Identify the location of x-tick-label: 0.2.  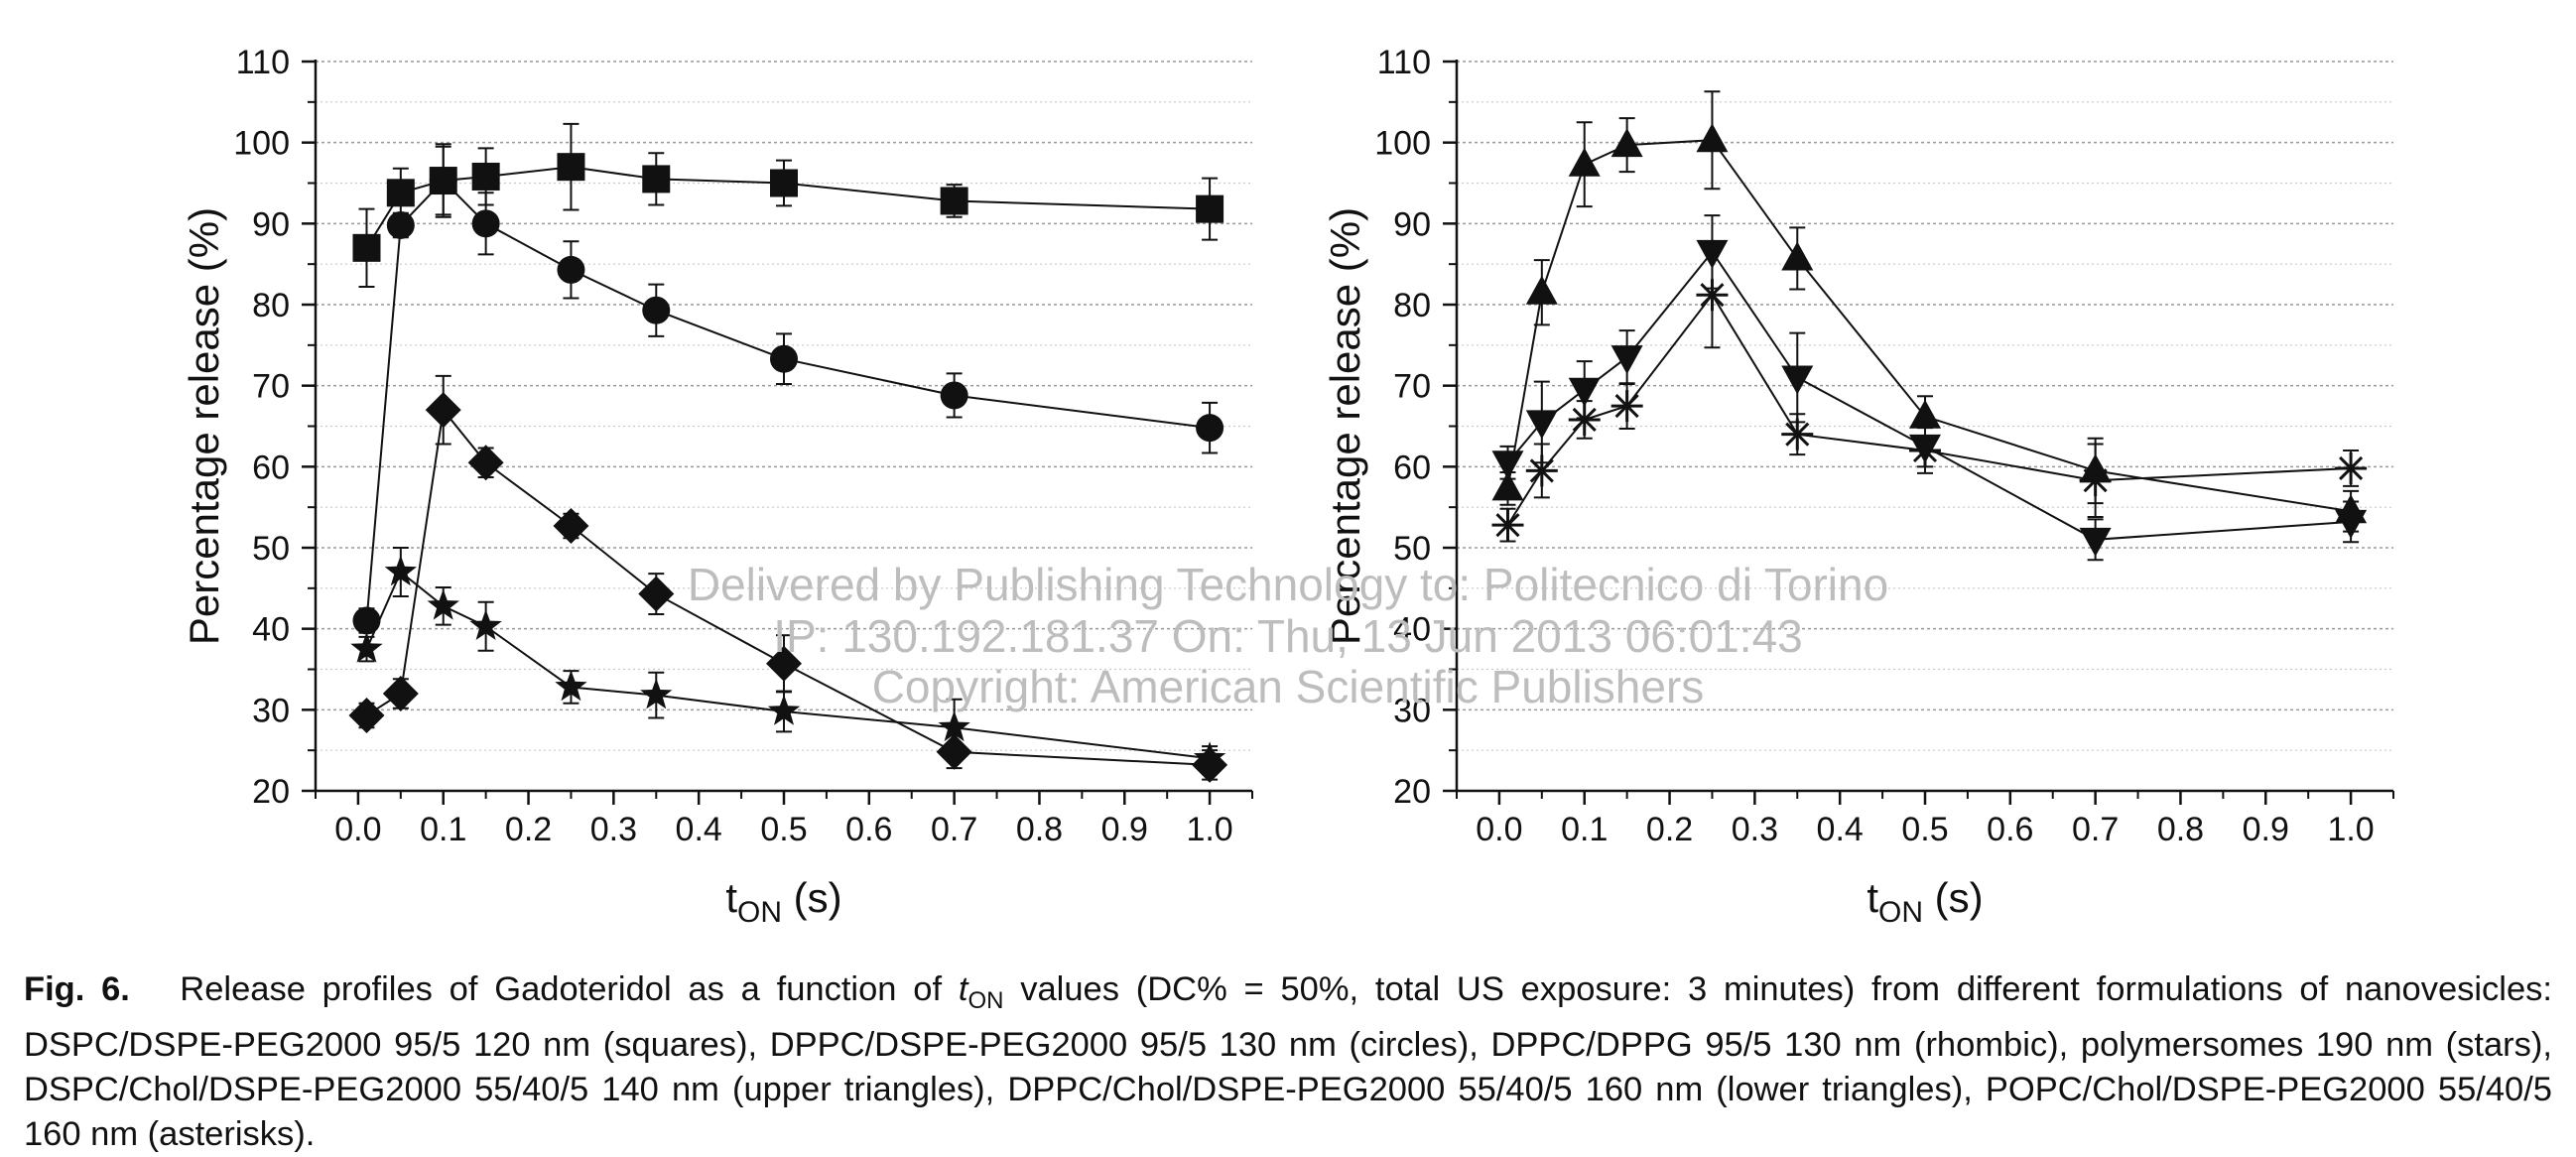
(528, 829).